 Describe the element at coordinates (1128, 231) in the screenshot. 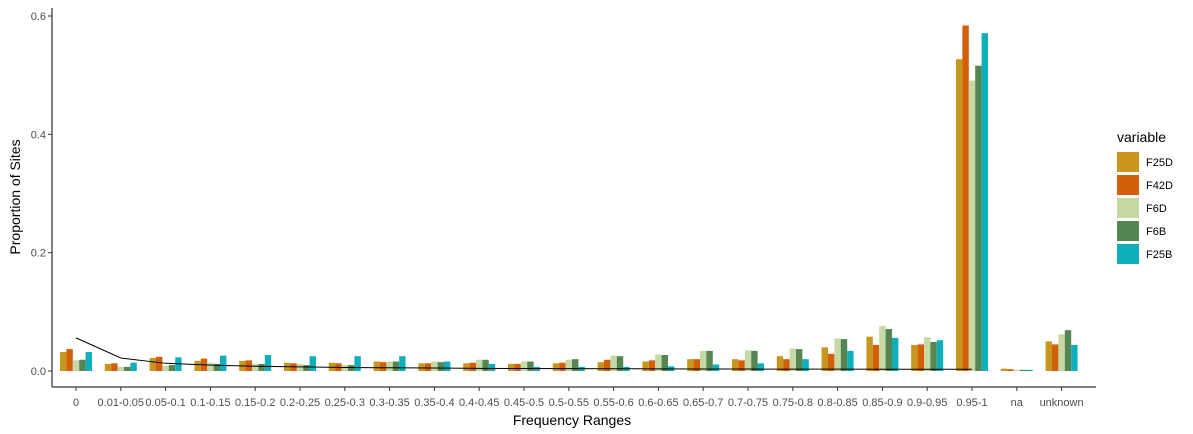

I see `legend-swatch-f6b` at that location.